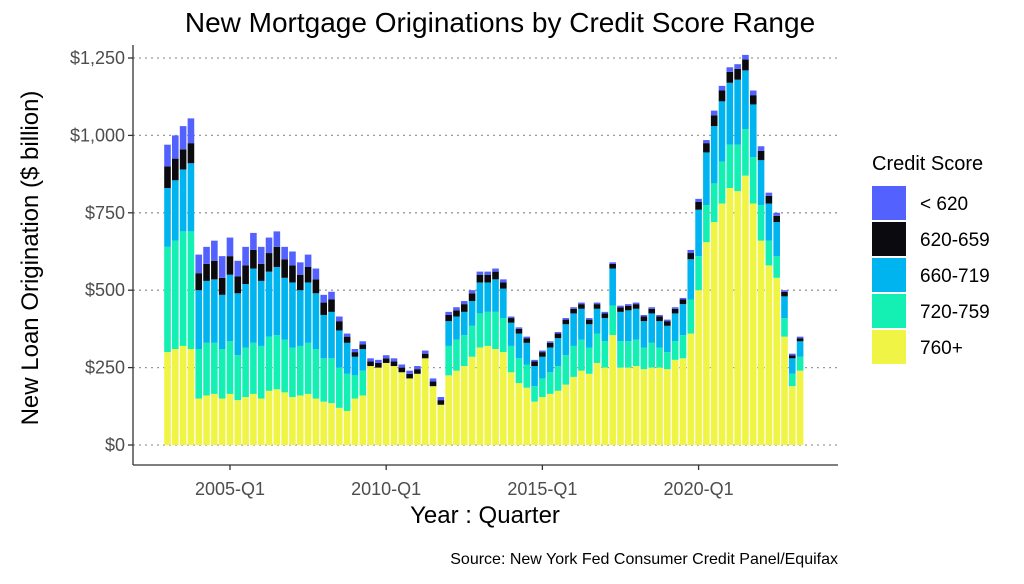 This screenshot has width=1024, height=584. What do you see at coordinates (944, 204) in the screenshot?
I see `legend-label: < 620` at bounding box center [944, 204].